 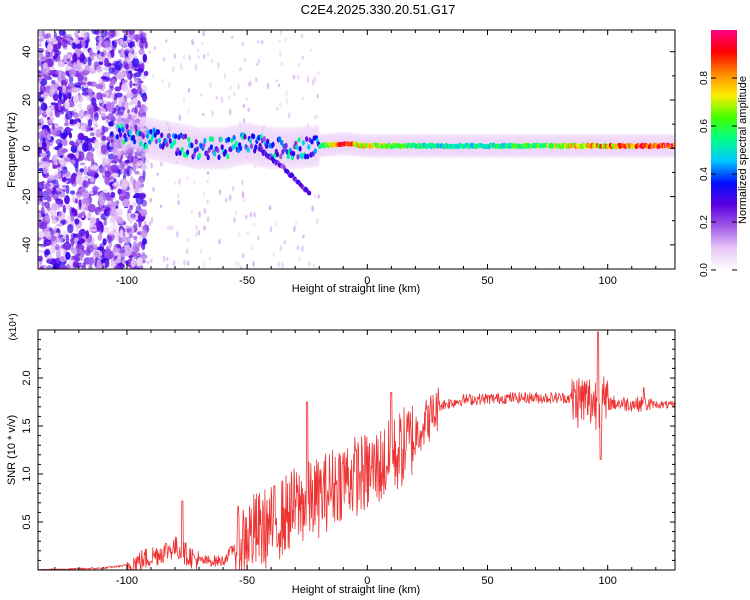 What do you see at coordinates (27, 473) in the screenshot?
I see `snr-y-tick-label: 1.0` at bounding box center [27, 473].